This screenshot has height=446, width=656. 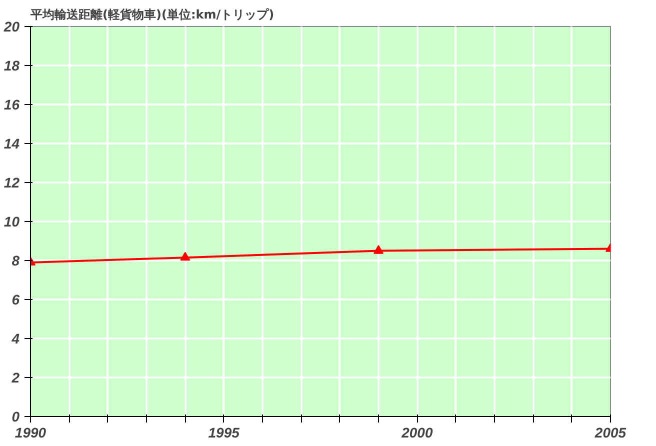 What do you see at coordinates (152, 15) in the screenshot?
I see `chart-title: 平均輸送距離(軽貨物車)(単位:km/トリップ)` at bounding box center [152, 15].